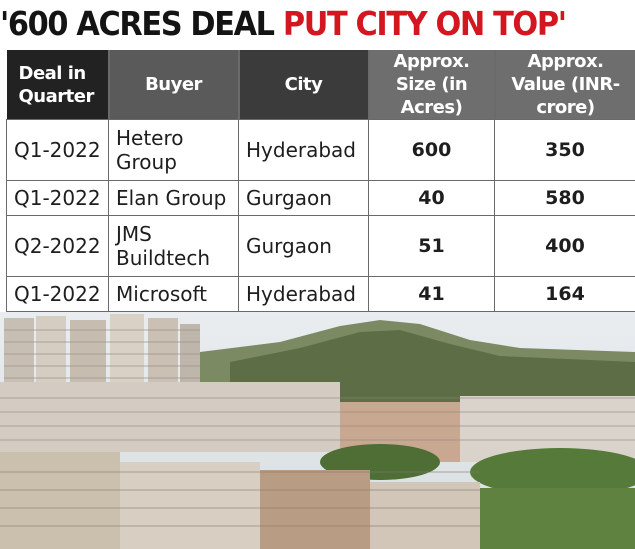 The width and height of the screenshot is (635, 549). What do you see at coordinates (431, 294) in the screenshot?
I see `cell-size: 41` at bounding box center [431, 294].